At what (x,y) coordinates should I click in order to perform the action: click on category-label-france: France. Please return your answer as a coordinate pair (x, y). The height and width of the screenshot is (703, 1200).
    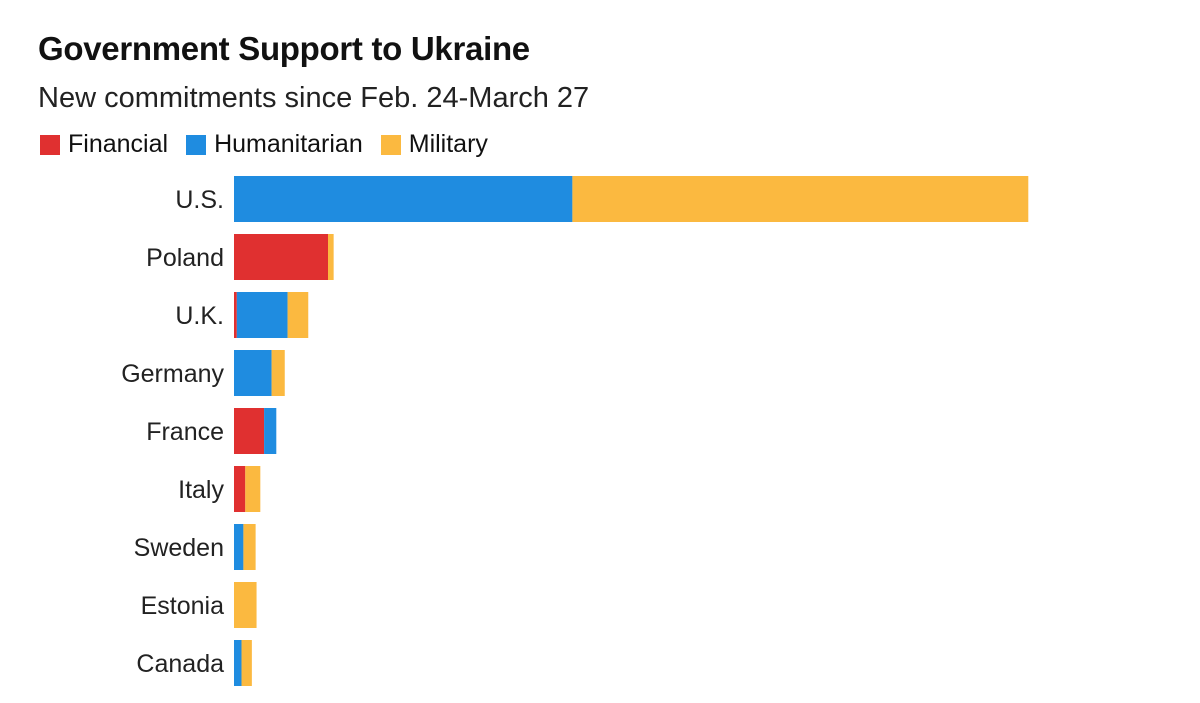
    Looking at the image, I should click on (185, 432).